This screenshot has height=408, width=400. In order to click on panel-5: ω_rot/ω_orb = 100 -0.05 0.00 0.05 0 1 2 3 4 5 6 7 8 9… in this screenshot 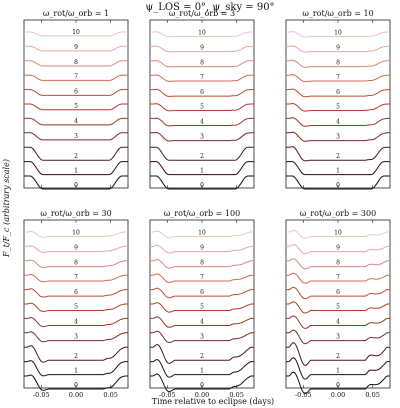, I will do `click(202, 304)`.